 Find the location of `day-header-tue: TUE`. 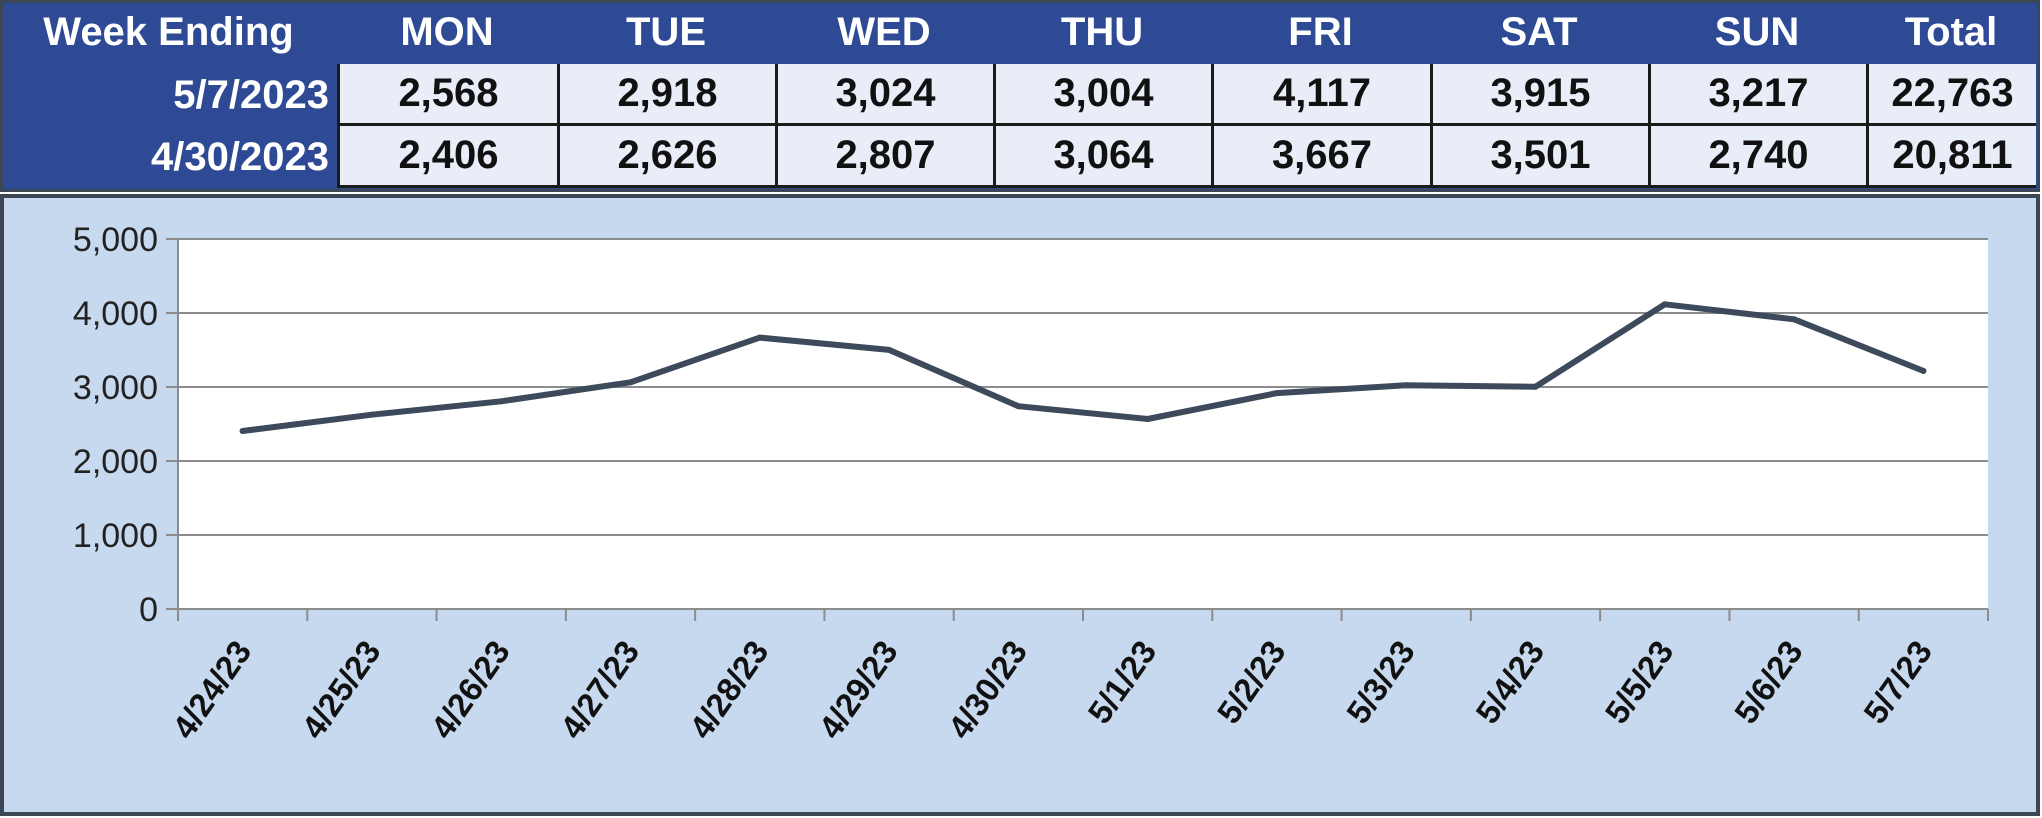

day-header-tue: TUE is located at coordinates (666, 31).